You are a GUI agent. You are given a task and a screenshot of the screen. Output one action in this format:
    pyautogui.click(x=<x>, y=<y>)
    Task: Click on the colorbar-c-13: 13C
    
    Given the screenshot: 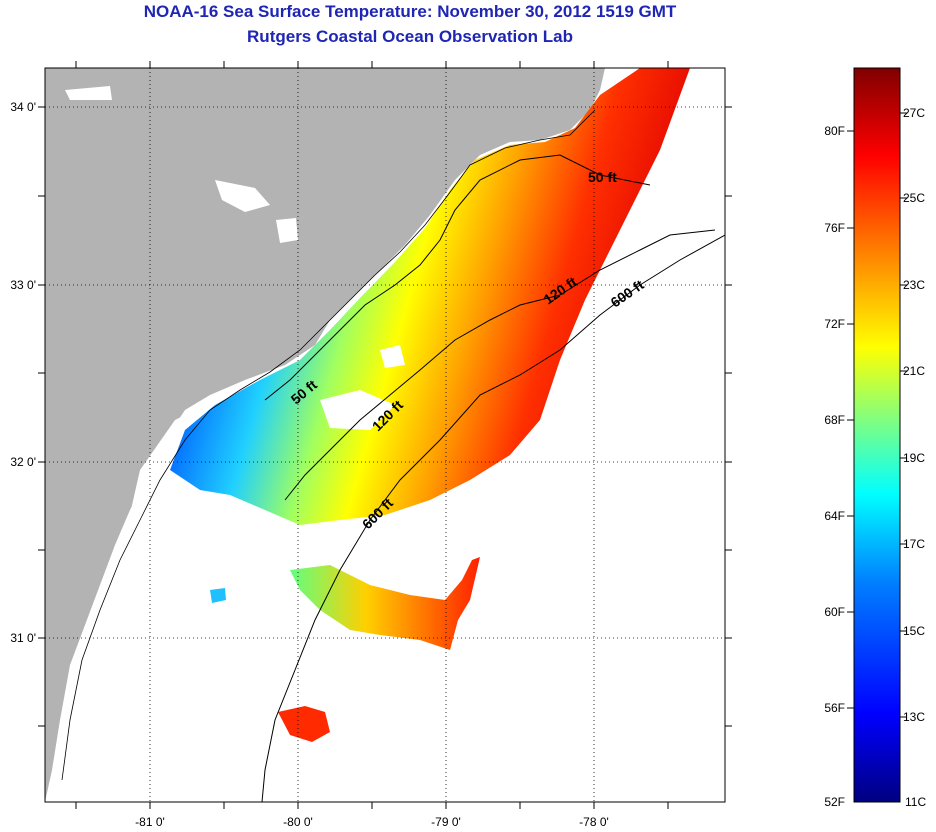 What is the action you would take?
    pyautogui.click(x=914, y=717)
    